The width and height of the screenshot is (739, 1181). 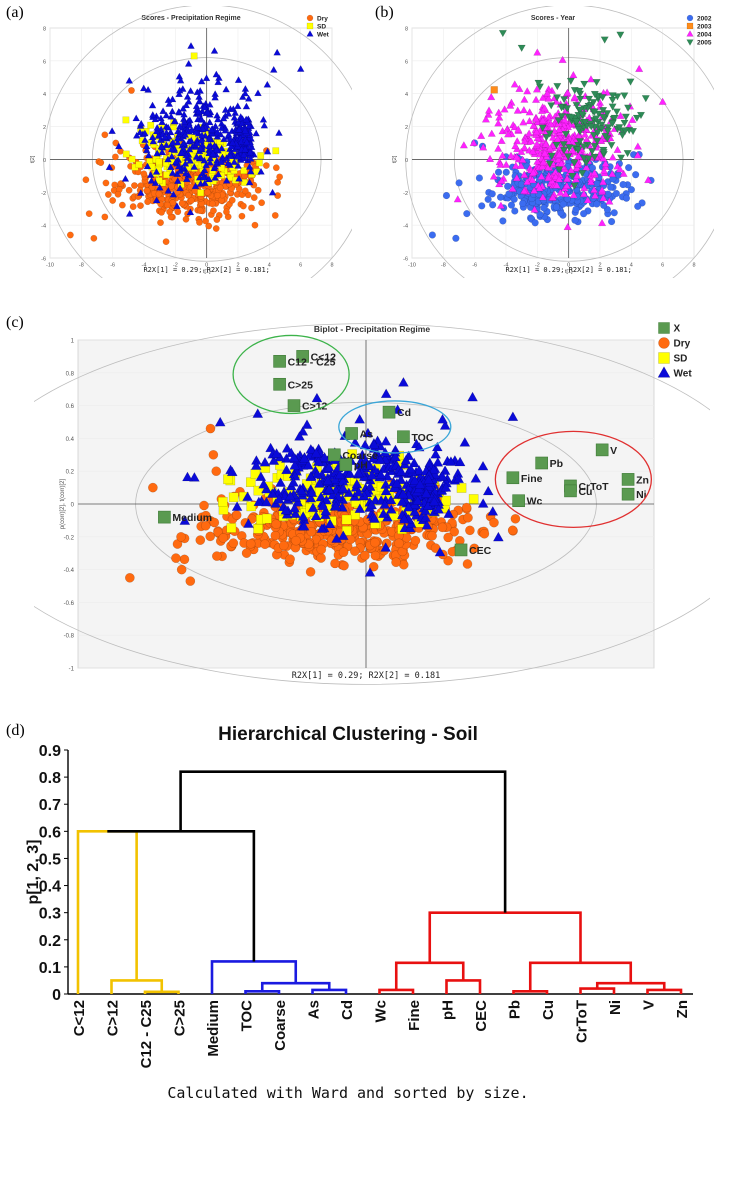 I want to click on y-tick-label: -1, so click(x=72, y=670).